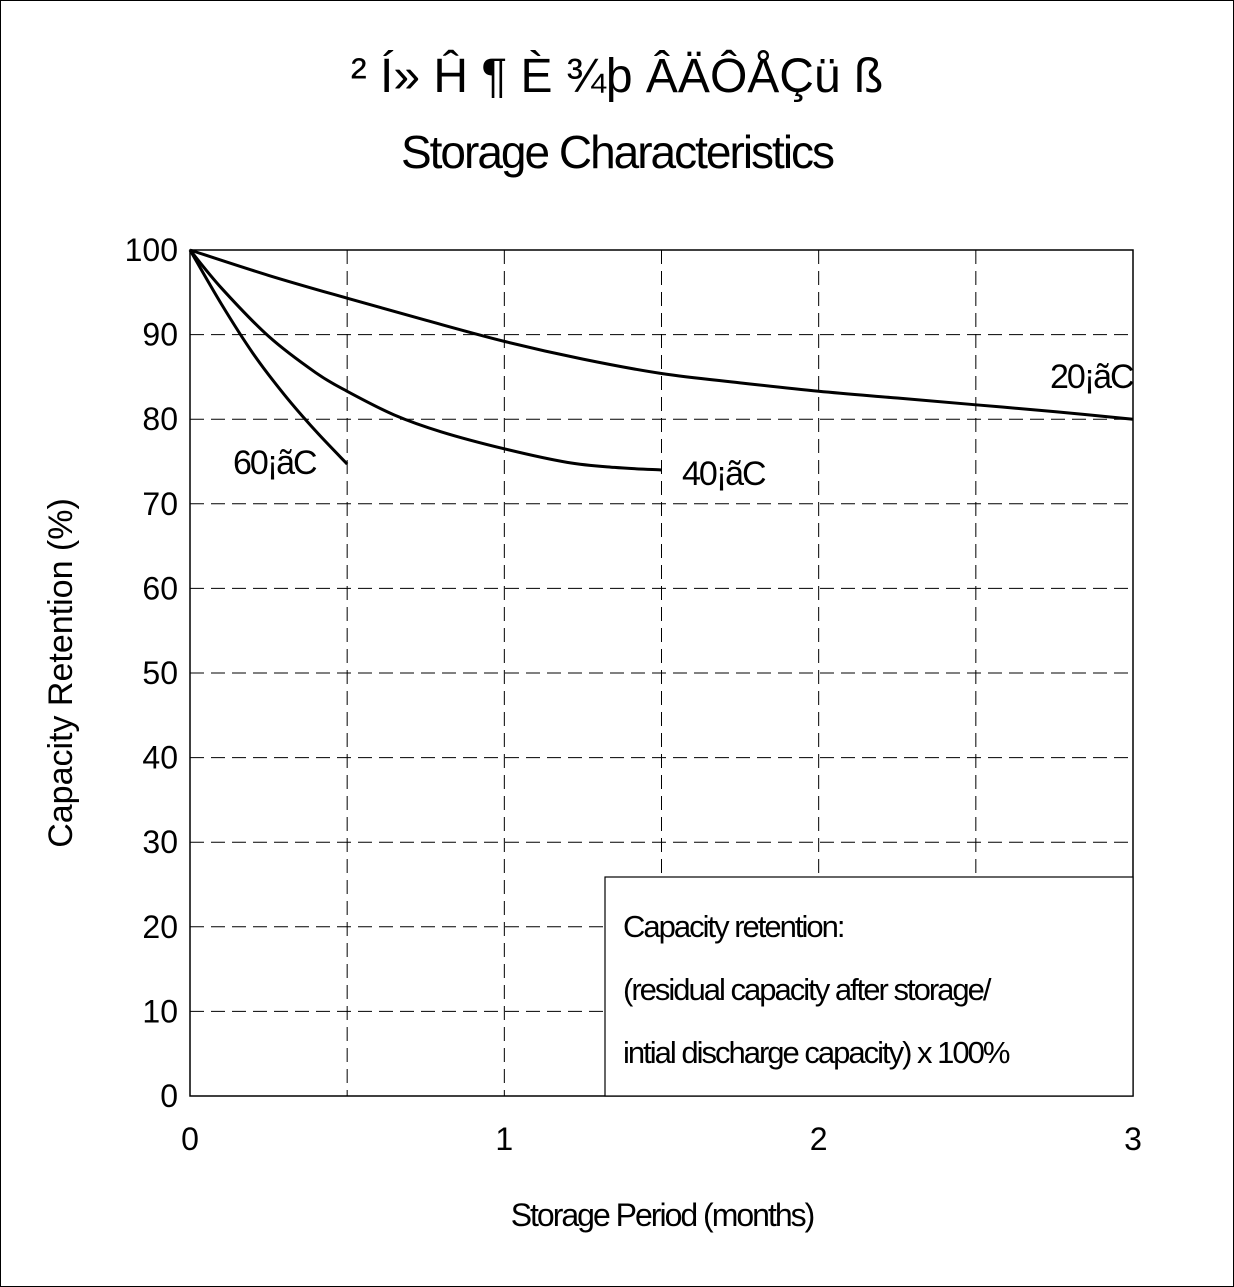 The image size is (1234, 1287). I want to click on x-axis-label: Storage Period (months), so click(662, 1215).